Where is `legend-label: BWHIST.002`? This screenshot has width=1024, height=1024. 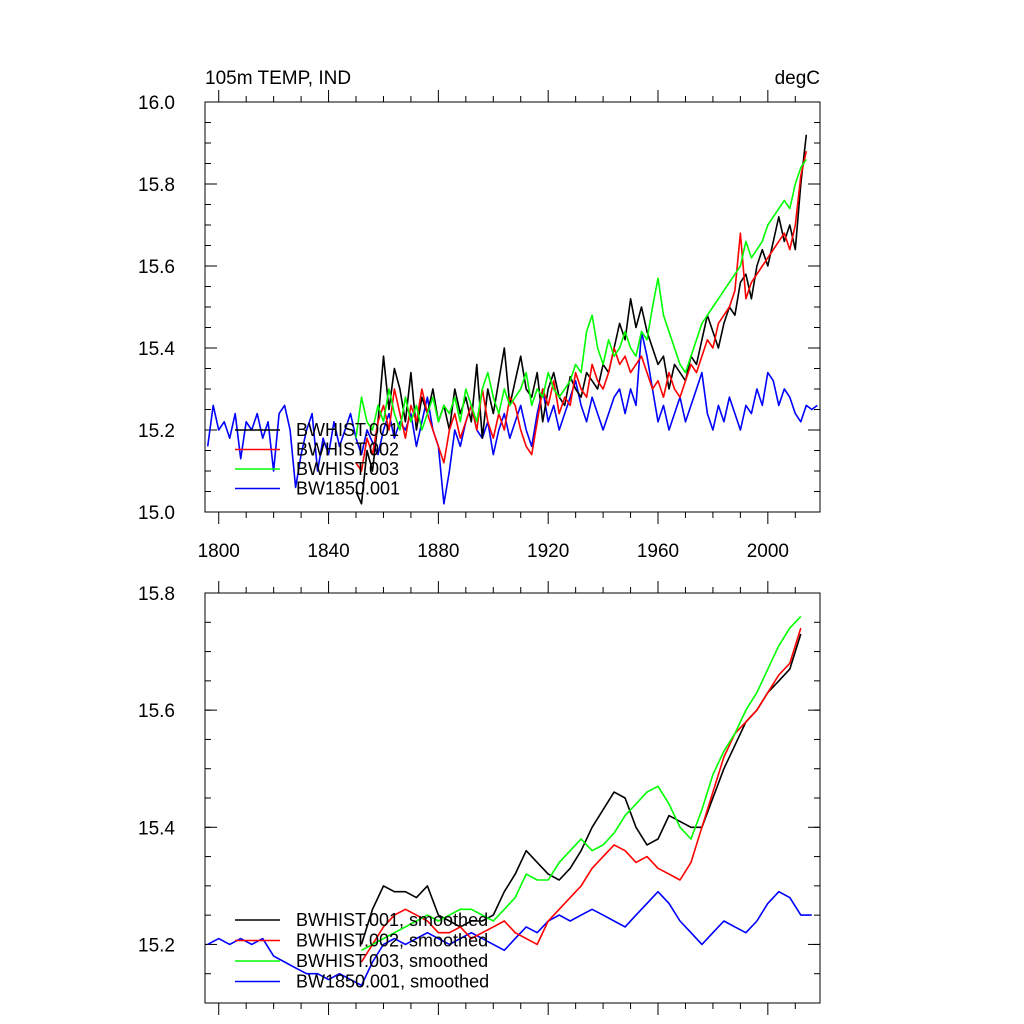 legend-label: BWHIST.002 is located at coordinates (347, 450).